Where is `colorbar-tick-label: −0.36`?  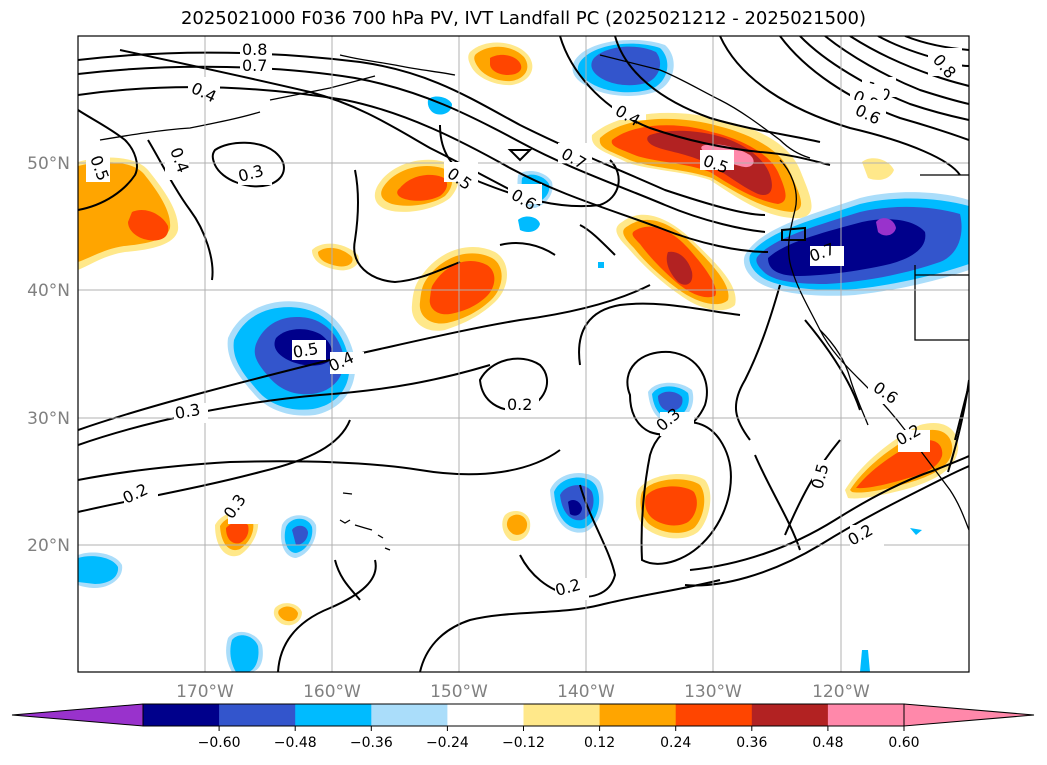 colorbar-tick-label: −0.36 is located at coordinates (371, 743).